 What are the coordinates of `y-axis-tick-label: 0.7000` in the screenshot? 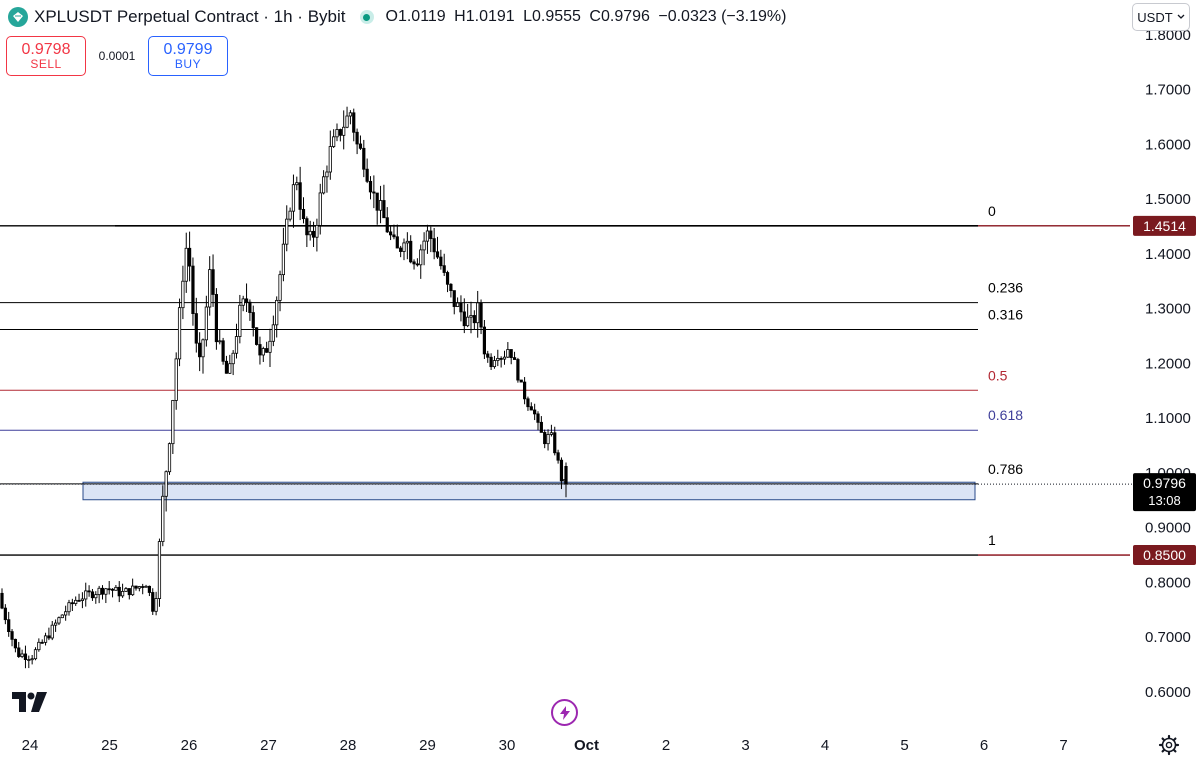 It's located at (1168, 637).